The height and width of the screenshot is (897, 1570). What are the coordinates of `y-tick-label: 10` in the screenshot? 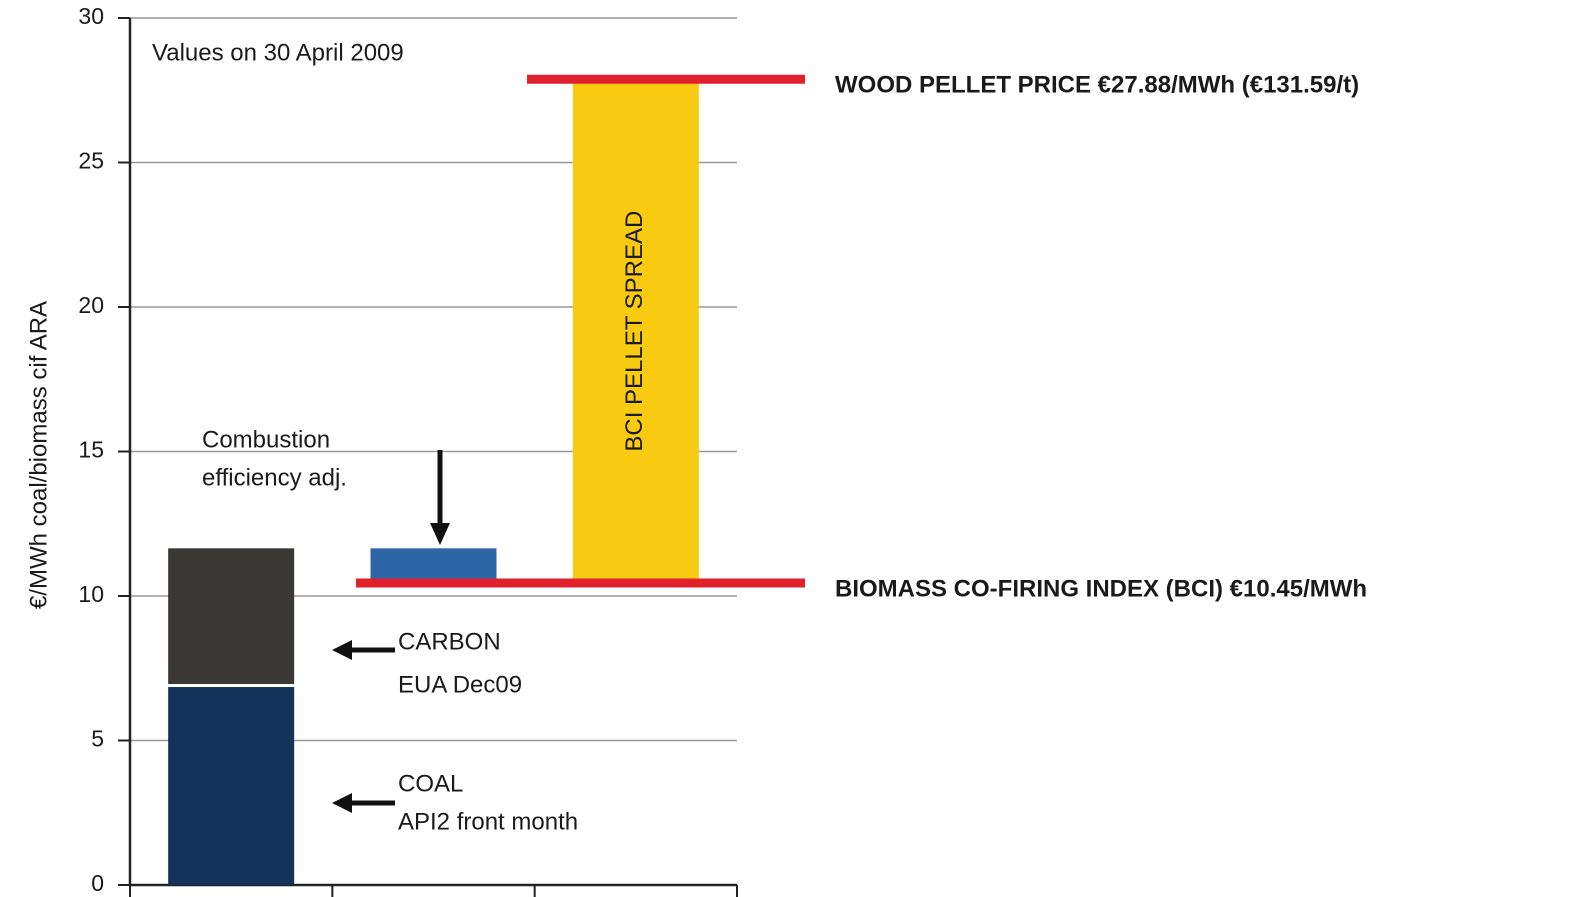 It's located at (91, 594).